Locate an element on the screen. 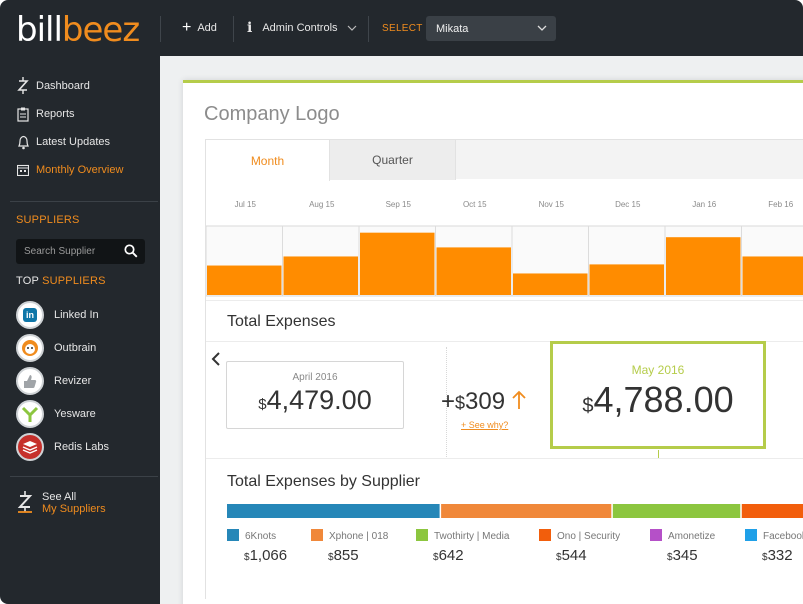 The image size is (803, 604). top-supplier-revizer: Revizer is located at coordinates (53, 381).